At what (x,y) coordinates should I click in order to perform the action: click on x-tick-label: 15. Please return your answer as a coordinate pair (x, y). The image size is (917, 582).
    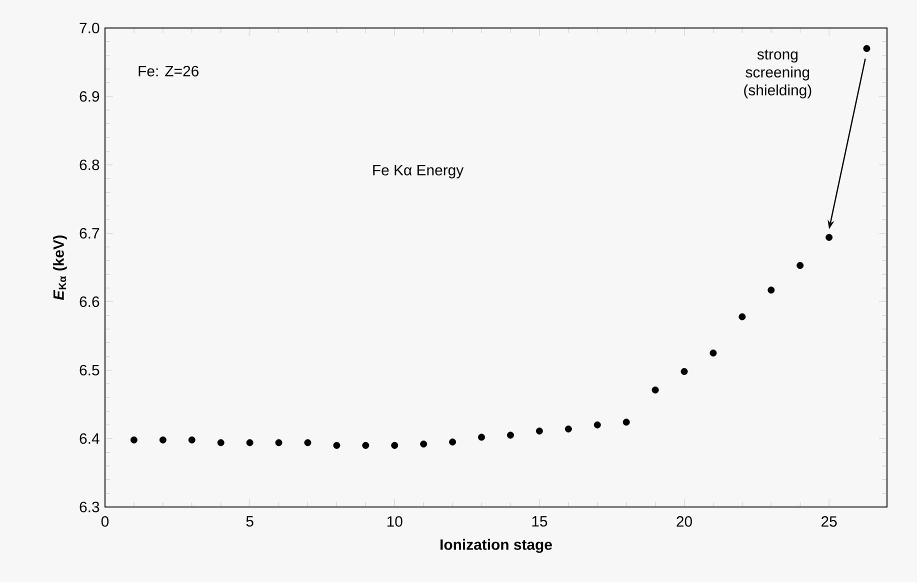
    Looking at the image, I should click on (540, 521).